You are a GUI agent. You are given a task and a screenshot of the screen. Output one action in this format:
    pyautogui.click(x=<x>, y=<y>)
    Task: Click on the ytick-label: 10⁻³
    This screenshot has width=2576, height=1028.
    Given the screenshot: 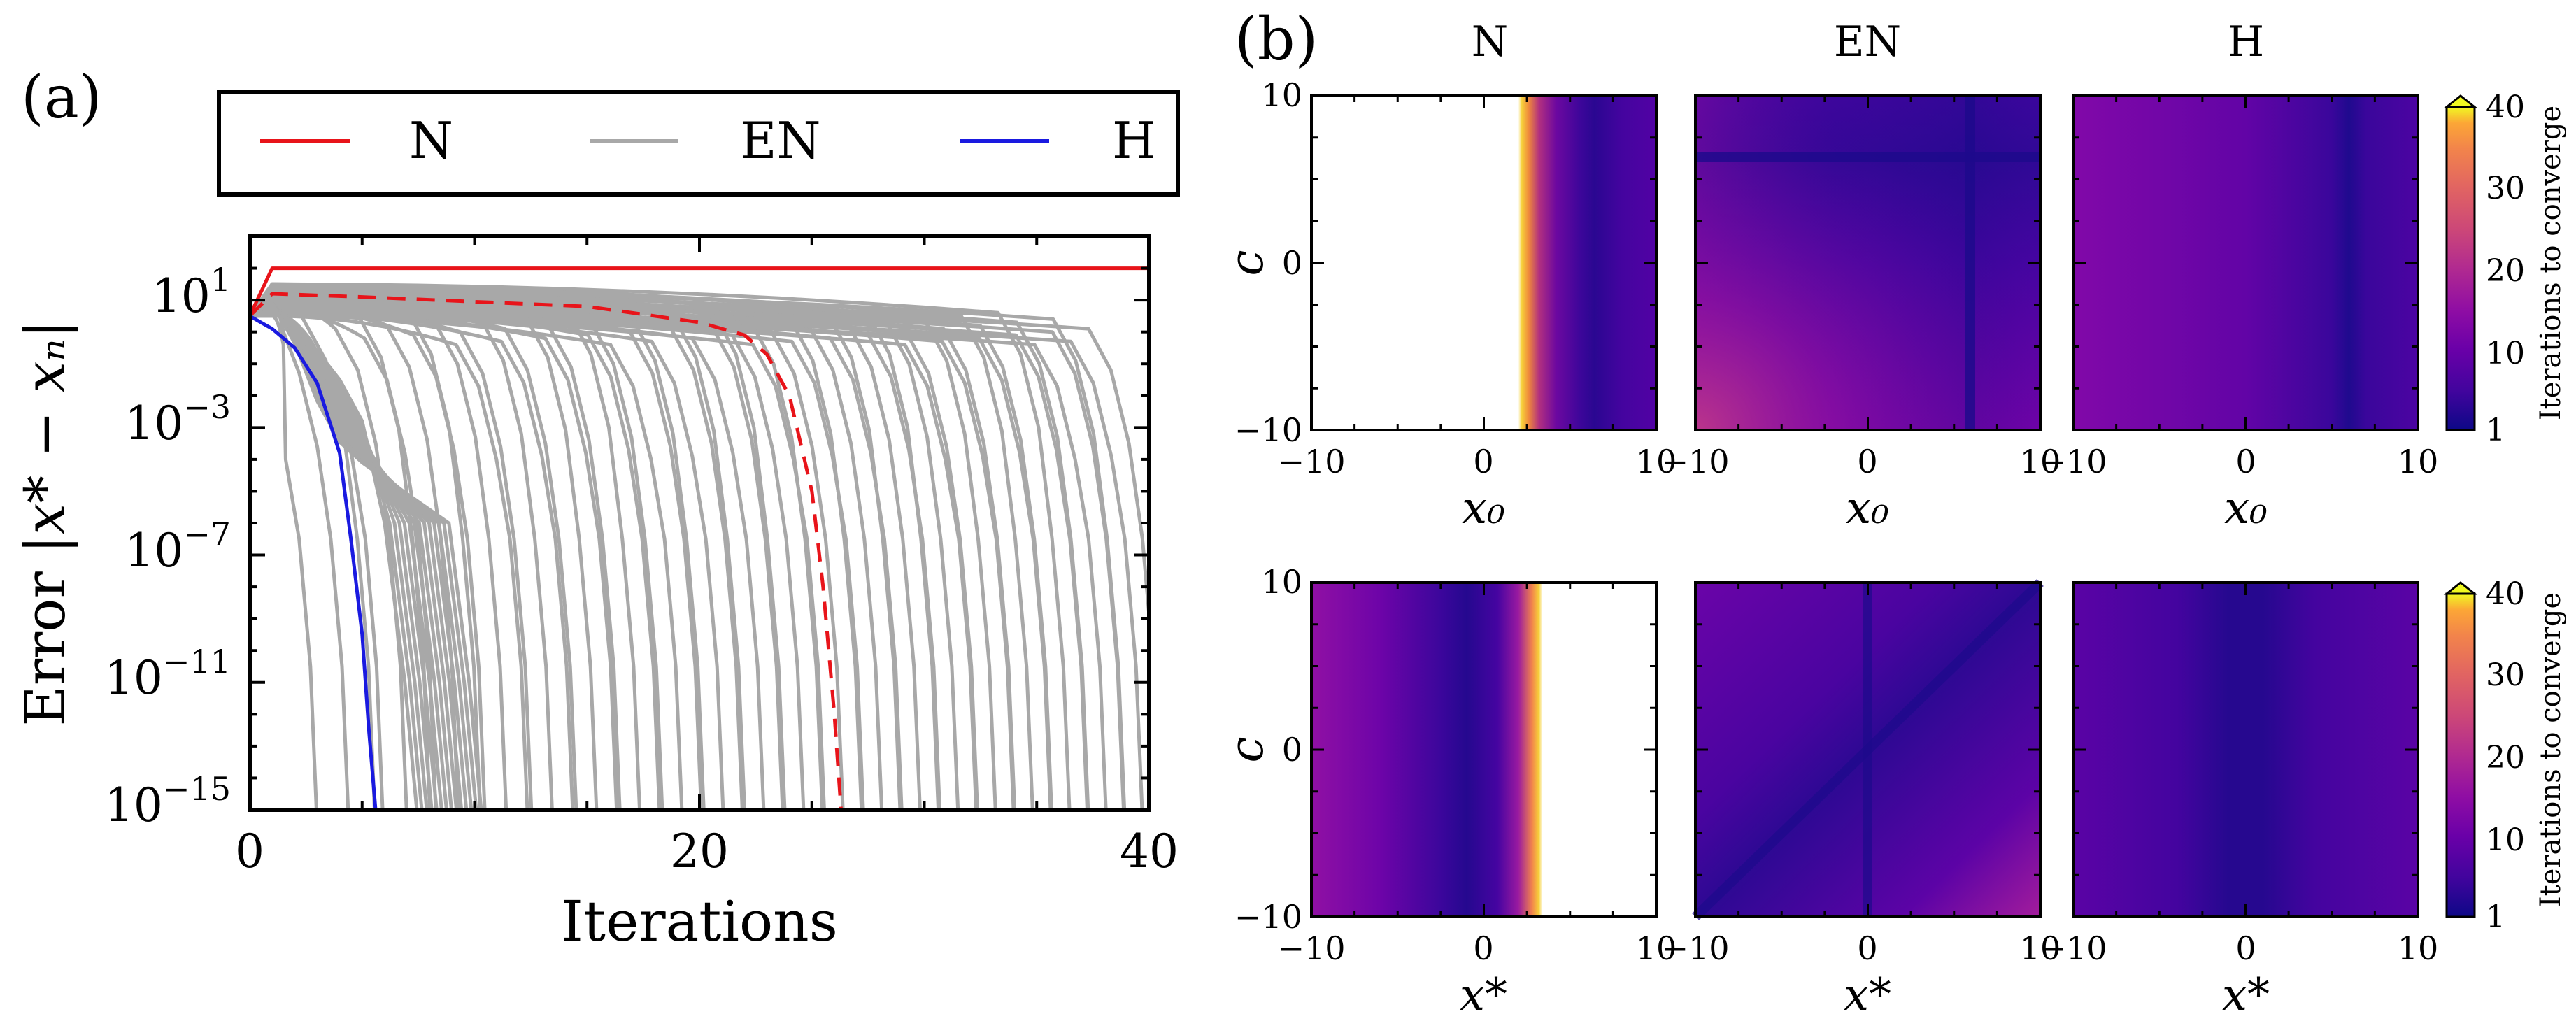 What is the action you would take?
    pyautogui.click(x=177, y=419)
    